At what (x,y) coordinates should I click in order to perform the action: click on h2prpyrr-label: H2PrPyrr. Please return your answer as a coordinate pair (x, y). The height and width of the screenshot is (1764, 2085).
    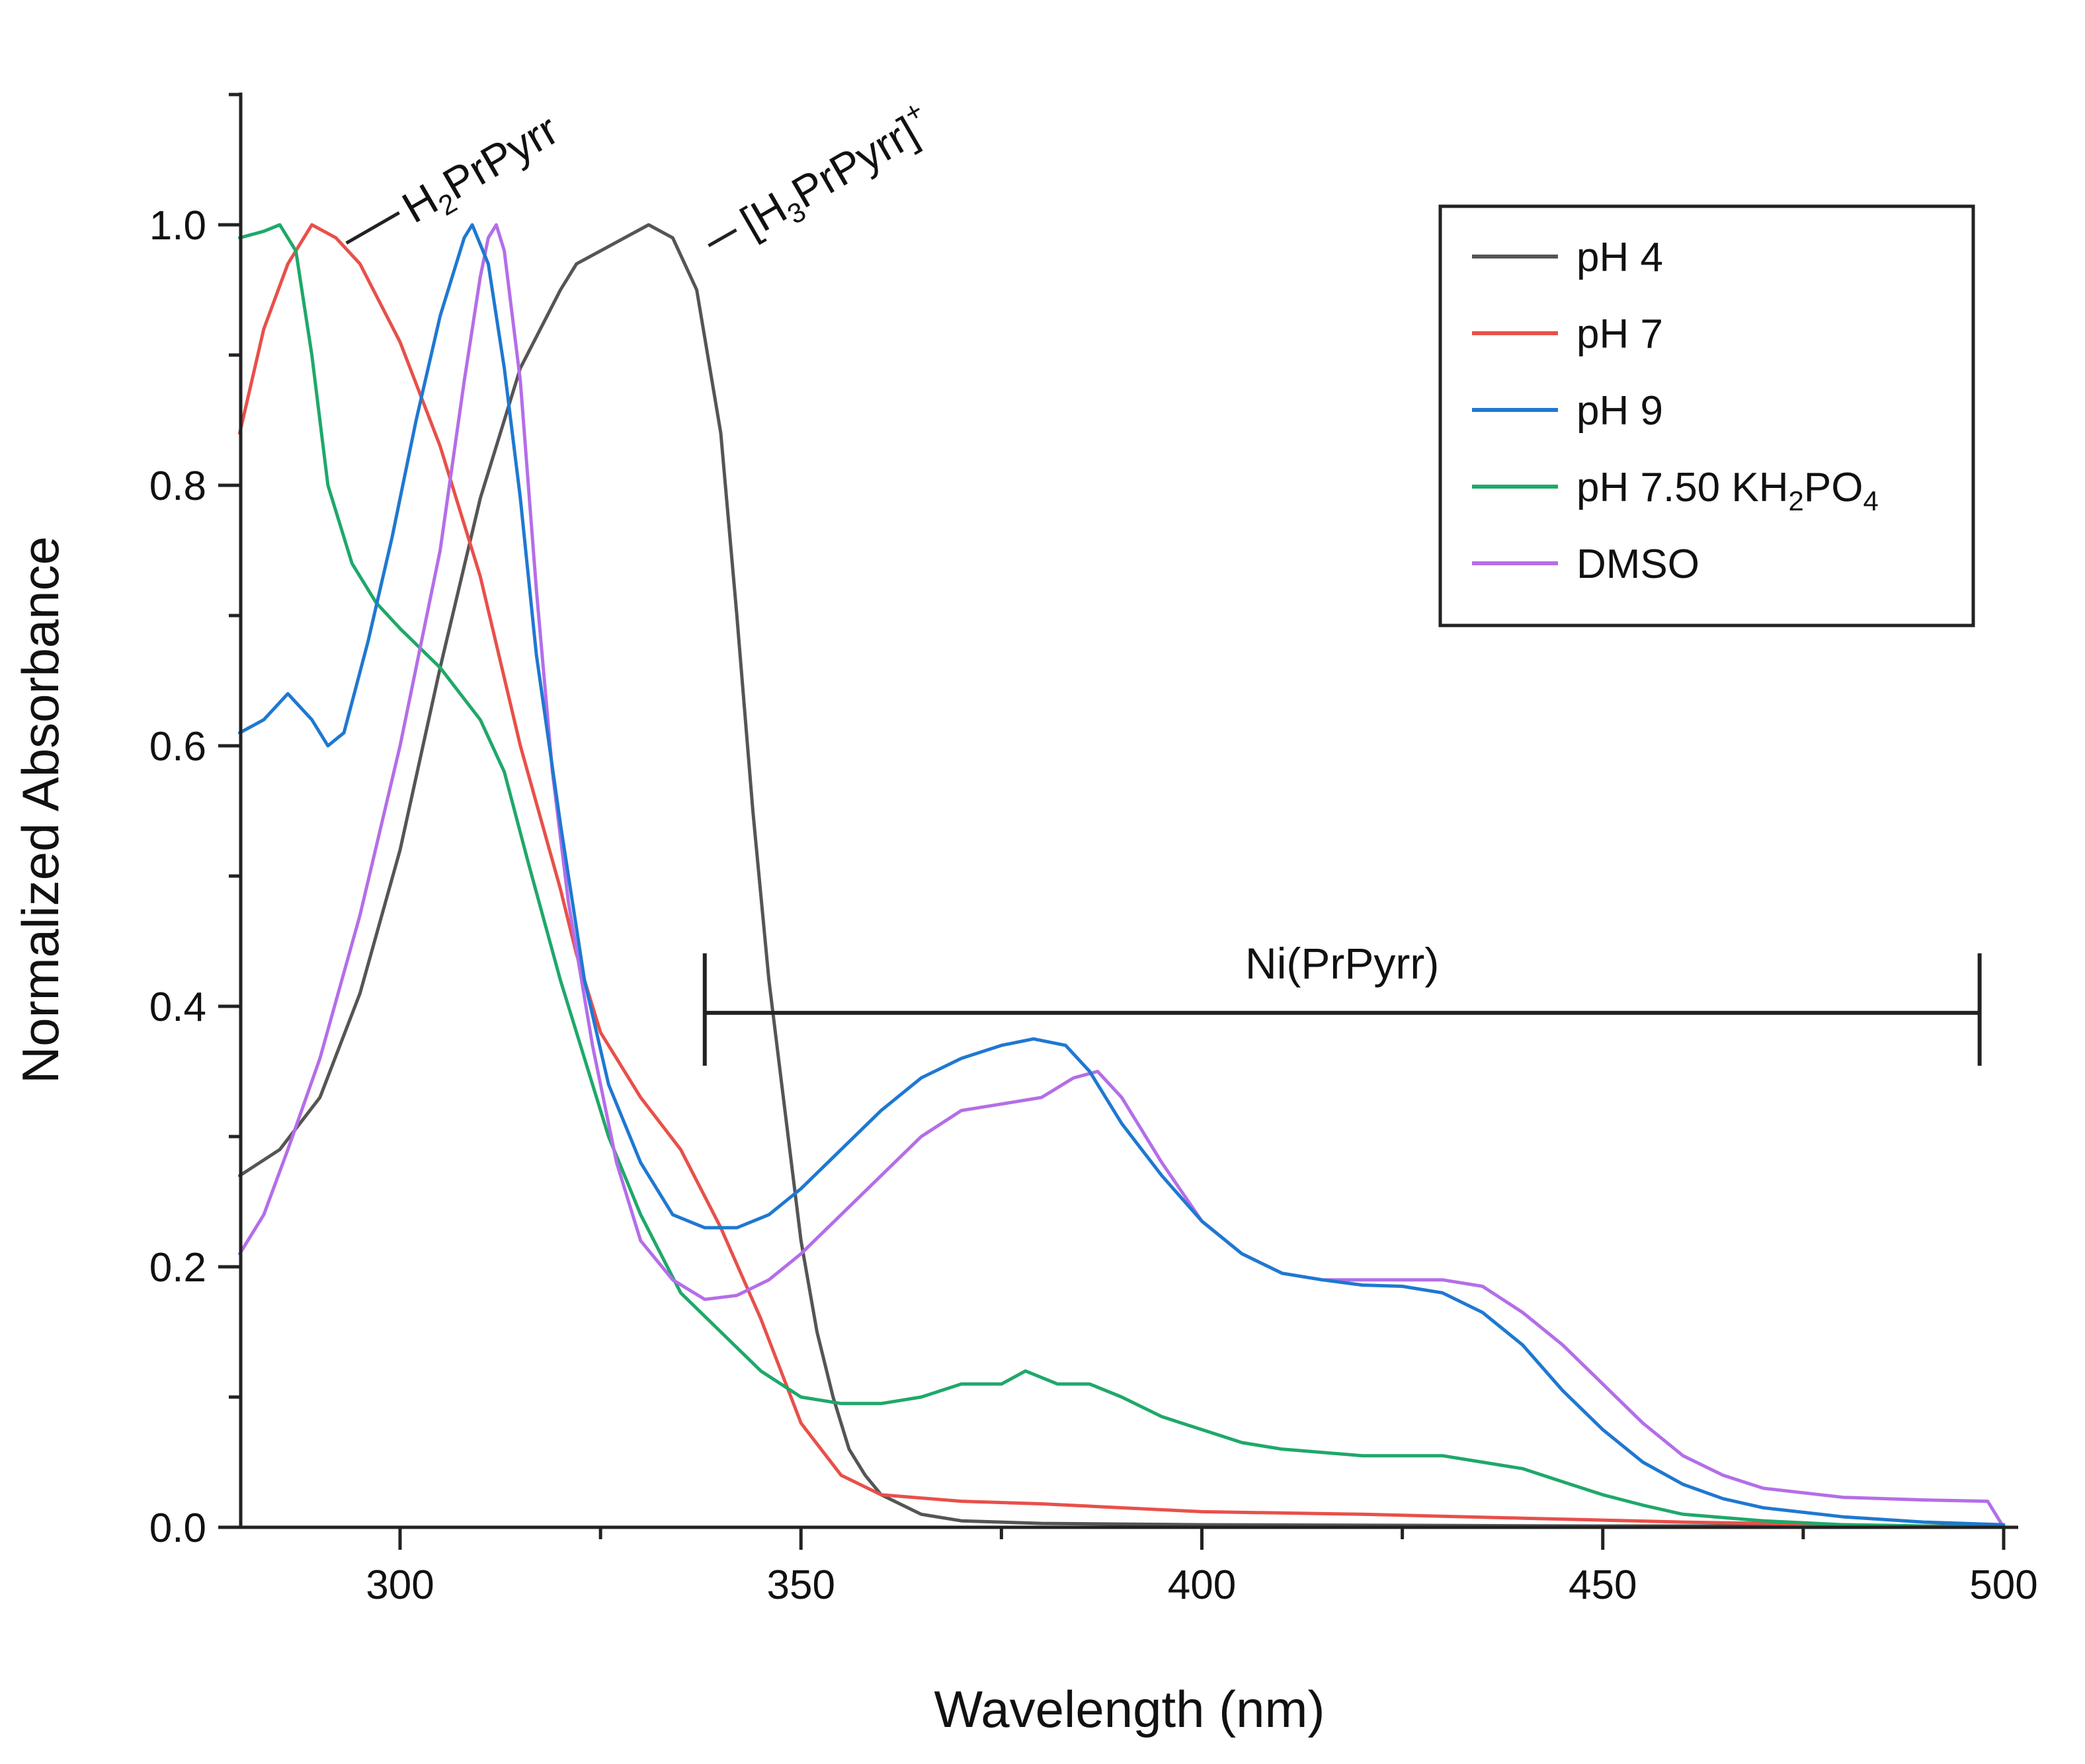
    Looking at the image, I should click on (481, 171).